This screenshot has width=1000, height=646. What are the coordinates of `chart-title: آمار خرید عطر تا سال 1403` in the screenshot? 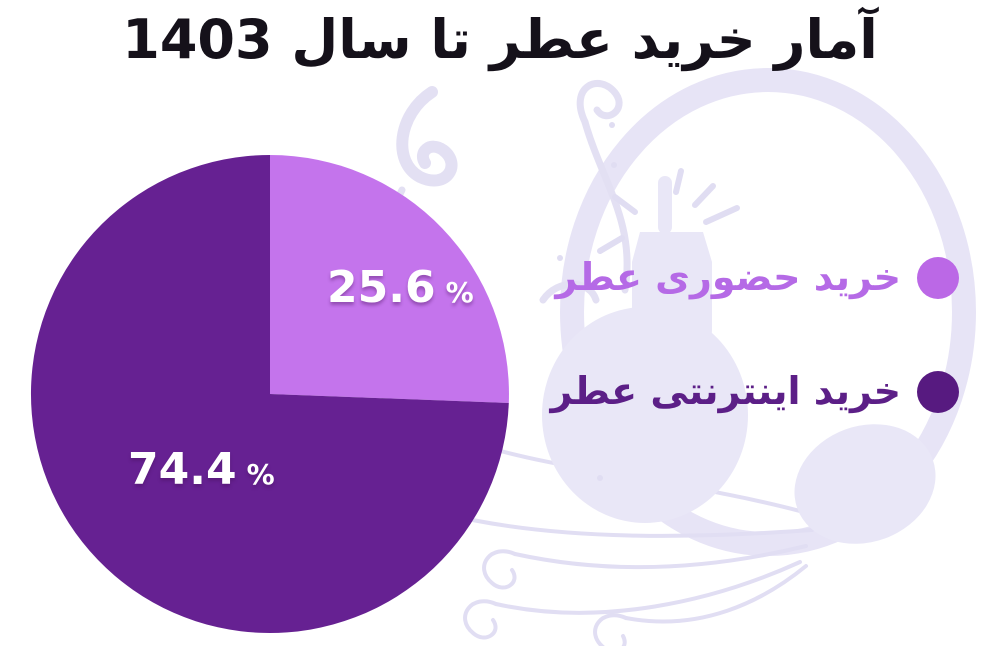 It's located at (500, 39).